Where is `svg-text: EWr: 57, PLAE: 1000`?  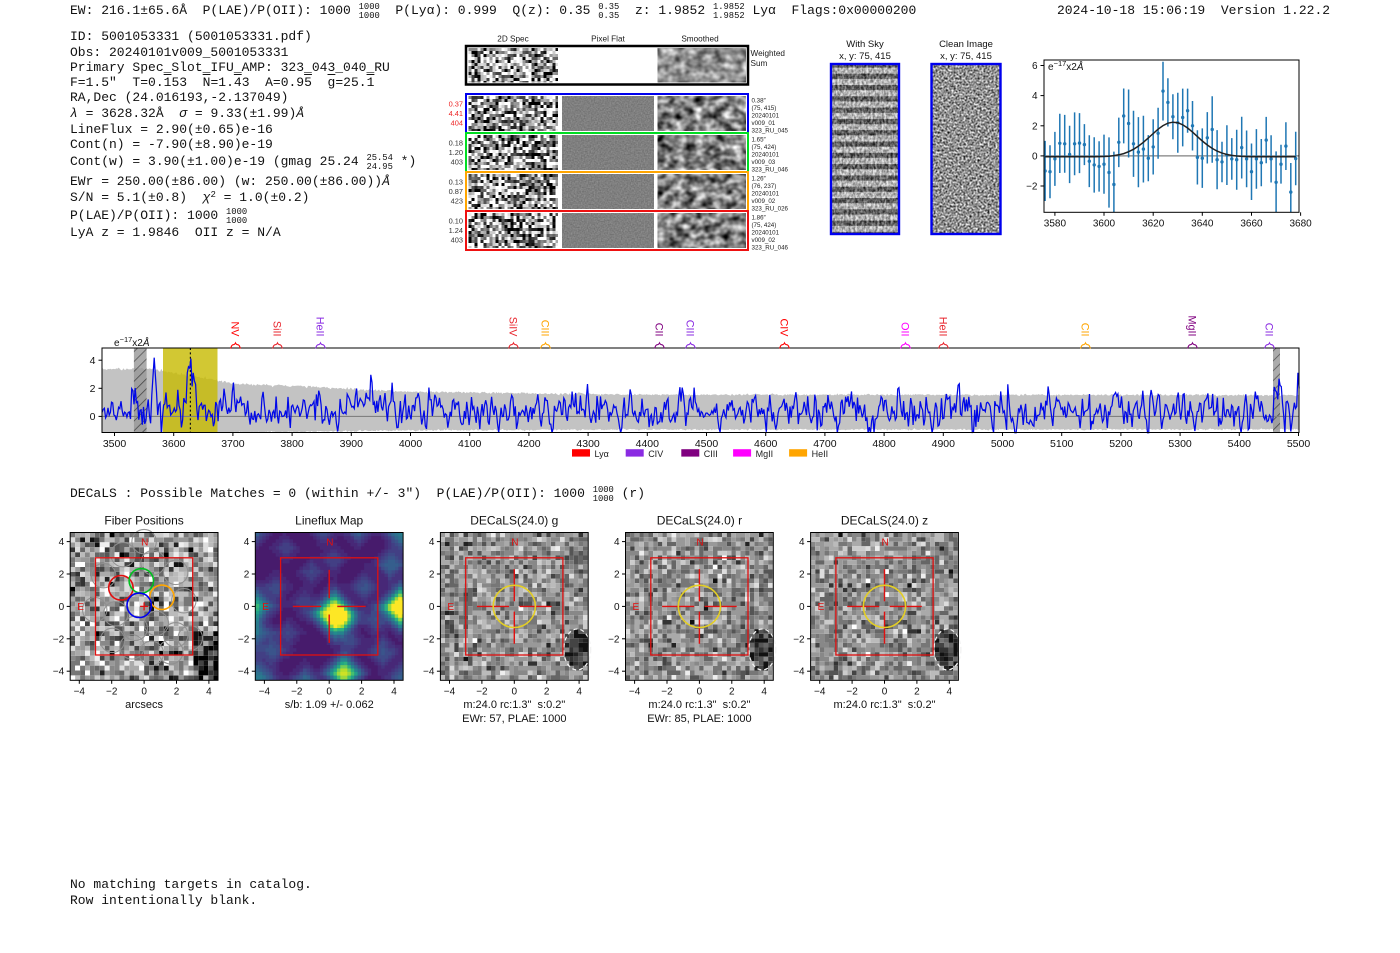 svg-text: EWr: 57, PLAE: 1000 is located at coordinates (514, 719).